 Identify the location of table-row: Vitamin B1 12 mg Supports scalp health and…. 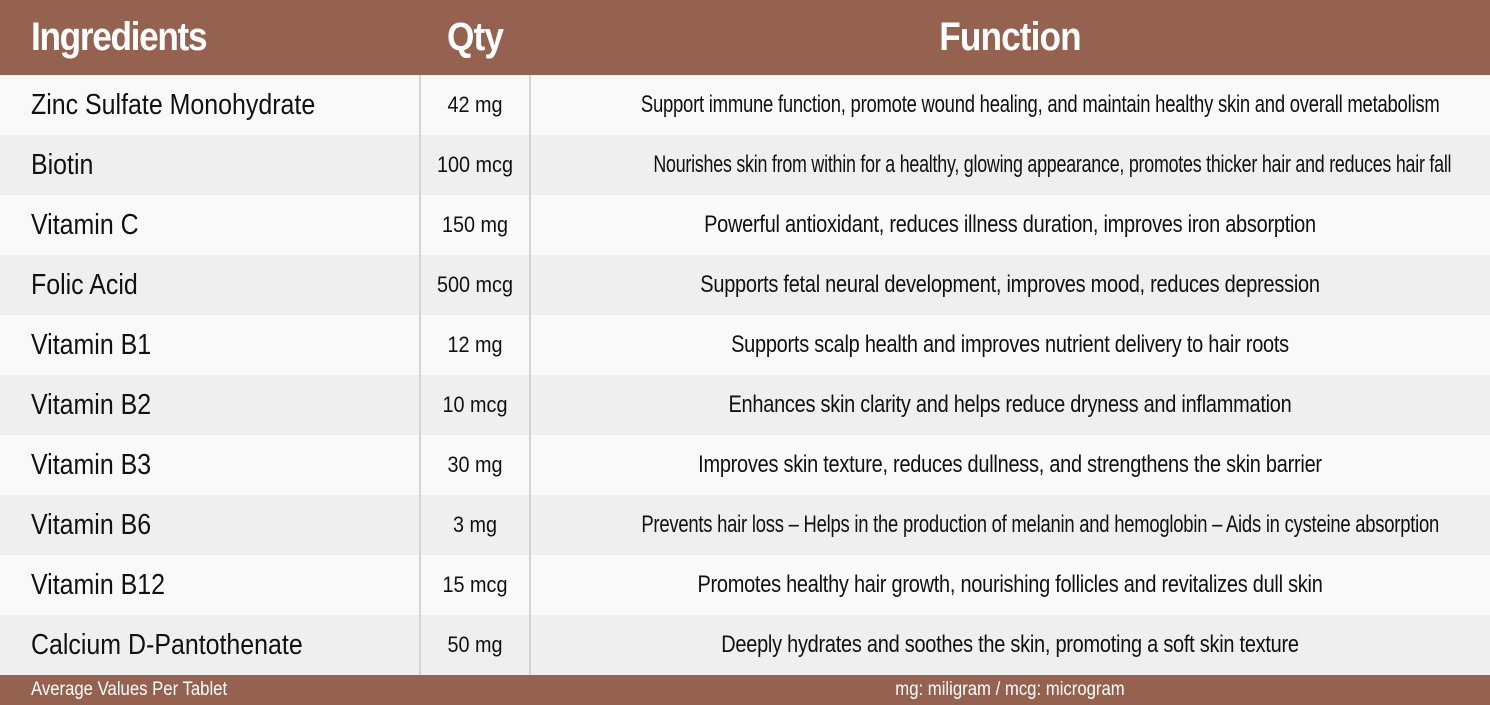
(745, 345).